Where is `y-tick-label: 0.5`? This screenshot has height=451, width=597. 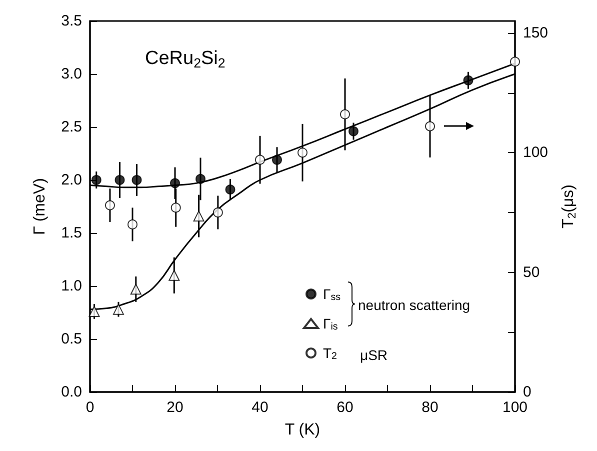 y-tick-label: 0.5 is located at coordinates (71, 339).